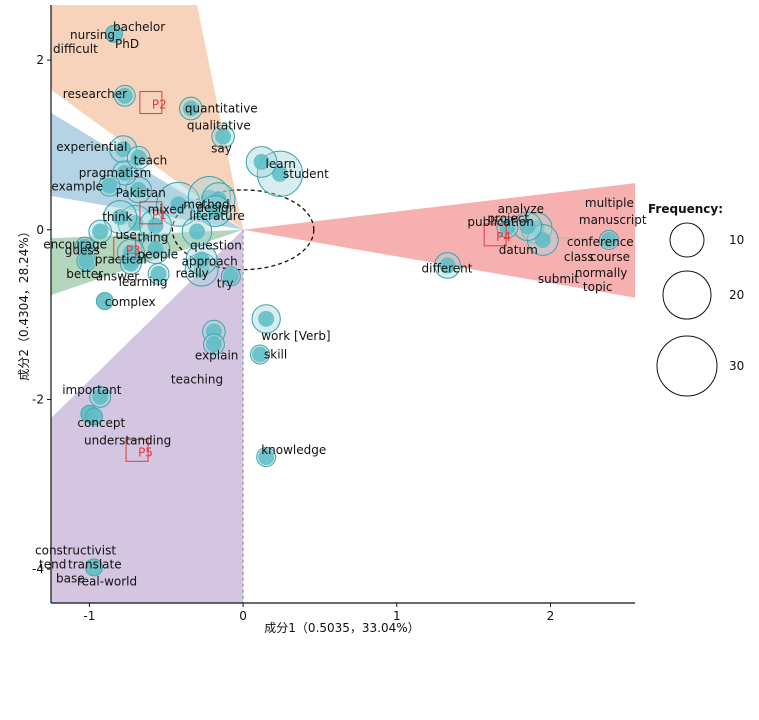 The width and height of the screenshot is (759, 720). Describe the element at coordinates (147, 117) in the screenshot. I see `sector-p2` at that location.